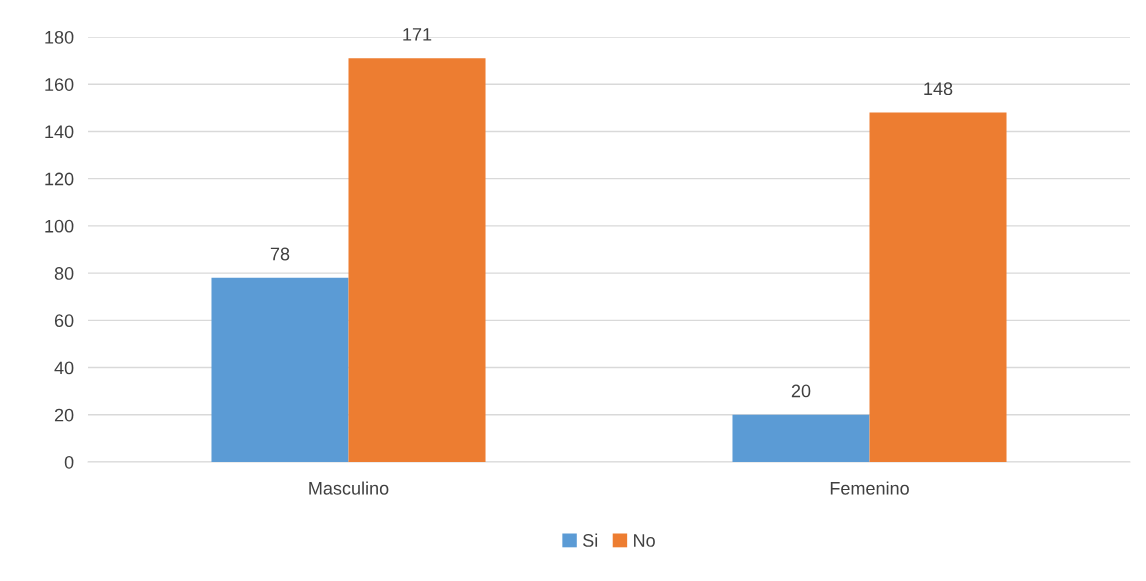  I want to click on y-tick-label: 160, so click(59, 84).